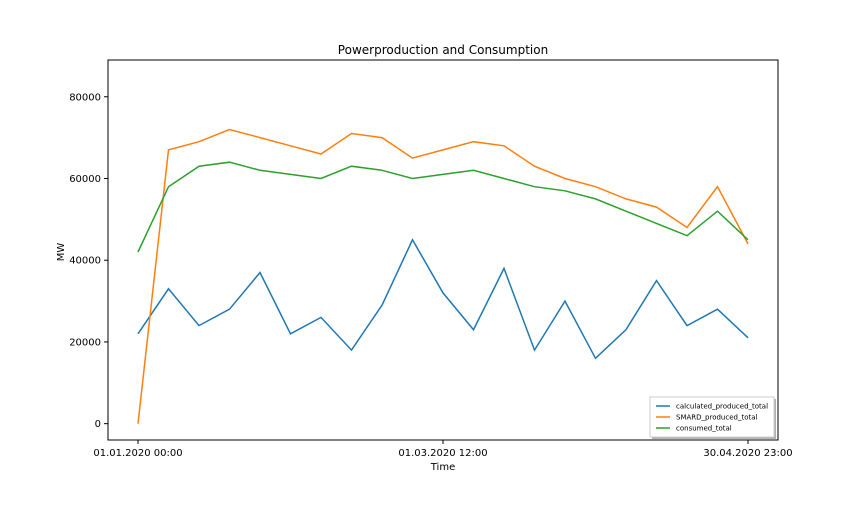 The width and height of the screenshot is (864, 508). I want to click on series-line-consumed_total, so click(443, 207).